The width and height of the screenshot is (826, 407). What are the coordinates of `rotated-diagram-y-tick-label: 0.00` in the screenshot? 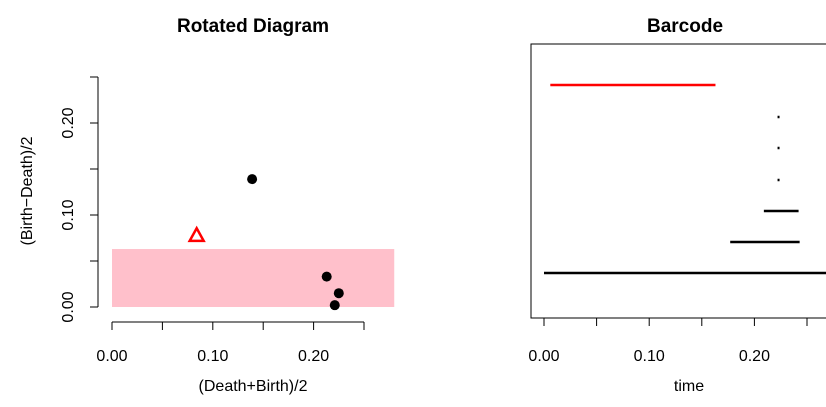 It's located at (68, 306).